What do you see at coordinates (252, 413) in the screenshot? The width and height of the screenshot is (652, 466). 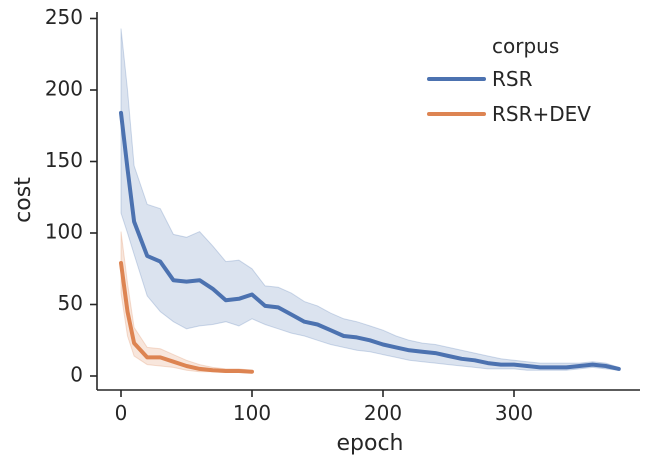 I see `x-tick-label: 100` at bounding box center [252, 413].